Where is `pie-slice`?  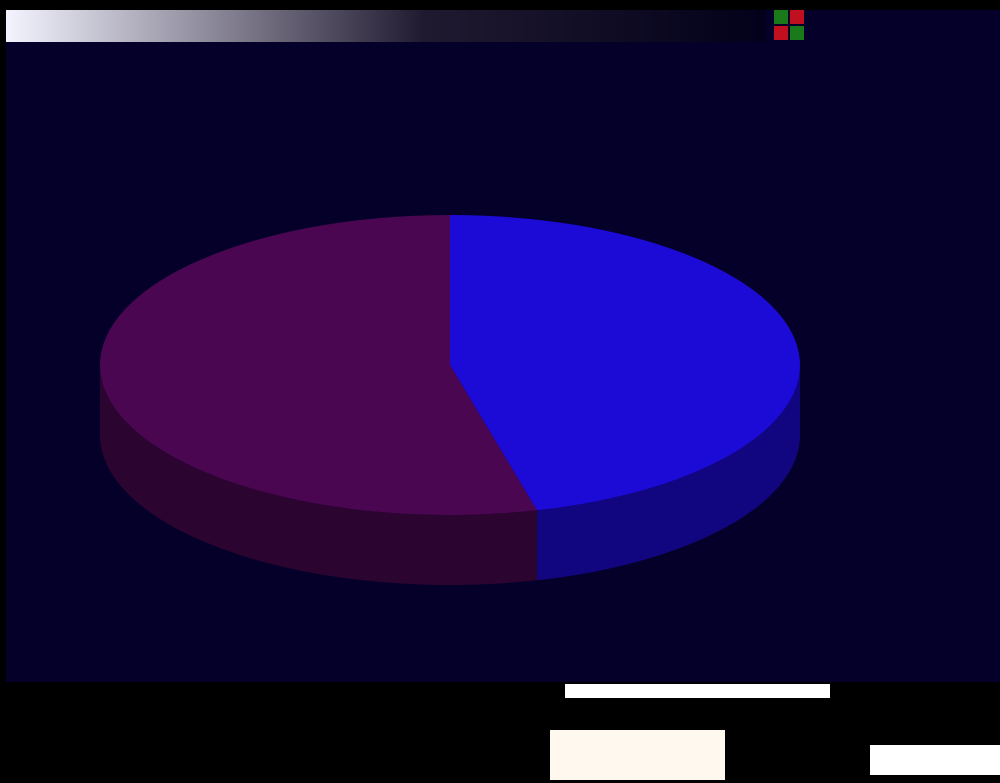 pie-slice is located at coordinates (625, 363).